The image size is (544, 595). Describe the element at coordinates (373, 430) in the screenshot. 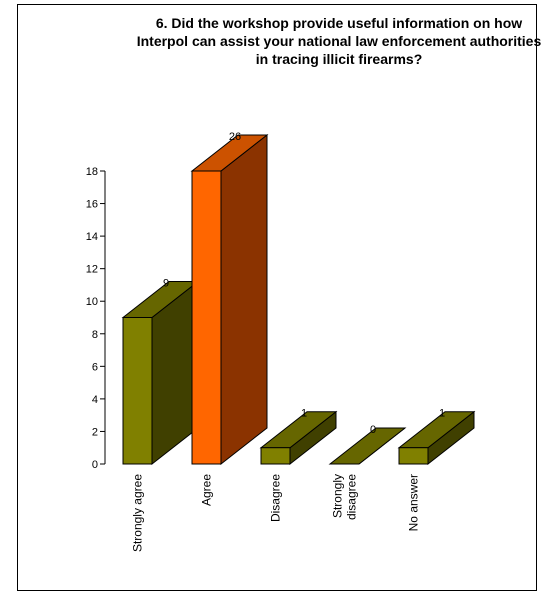

I see `data-label-3: 0` at that location.